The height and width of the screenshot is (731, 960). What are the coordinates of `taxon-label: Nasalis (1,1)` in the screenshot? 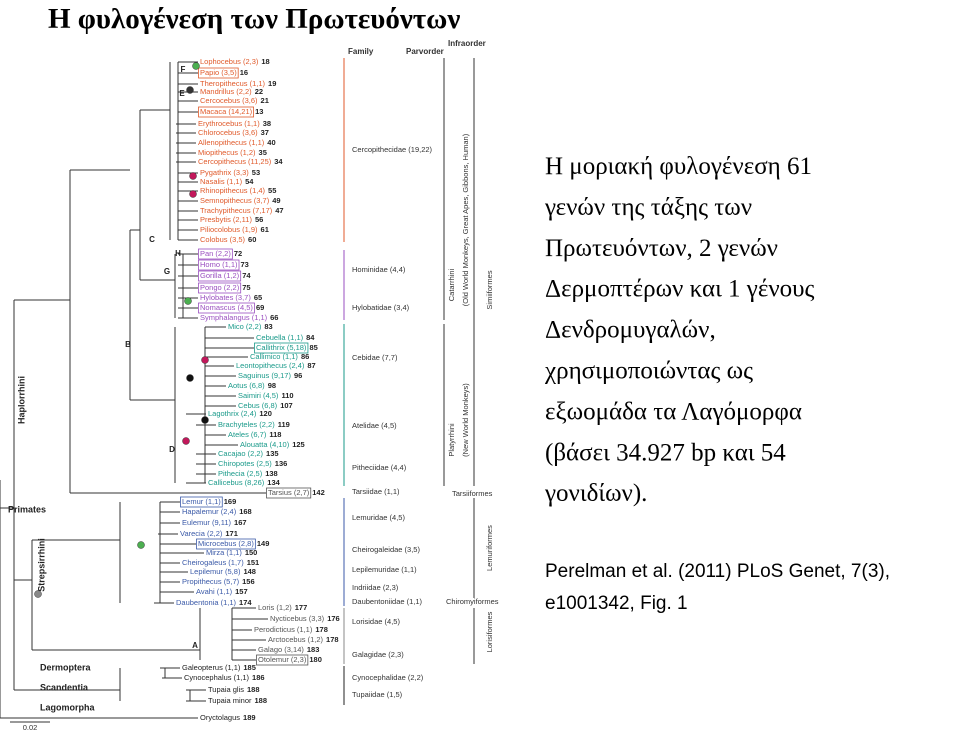 It's located at (221, 181).